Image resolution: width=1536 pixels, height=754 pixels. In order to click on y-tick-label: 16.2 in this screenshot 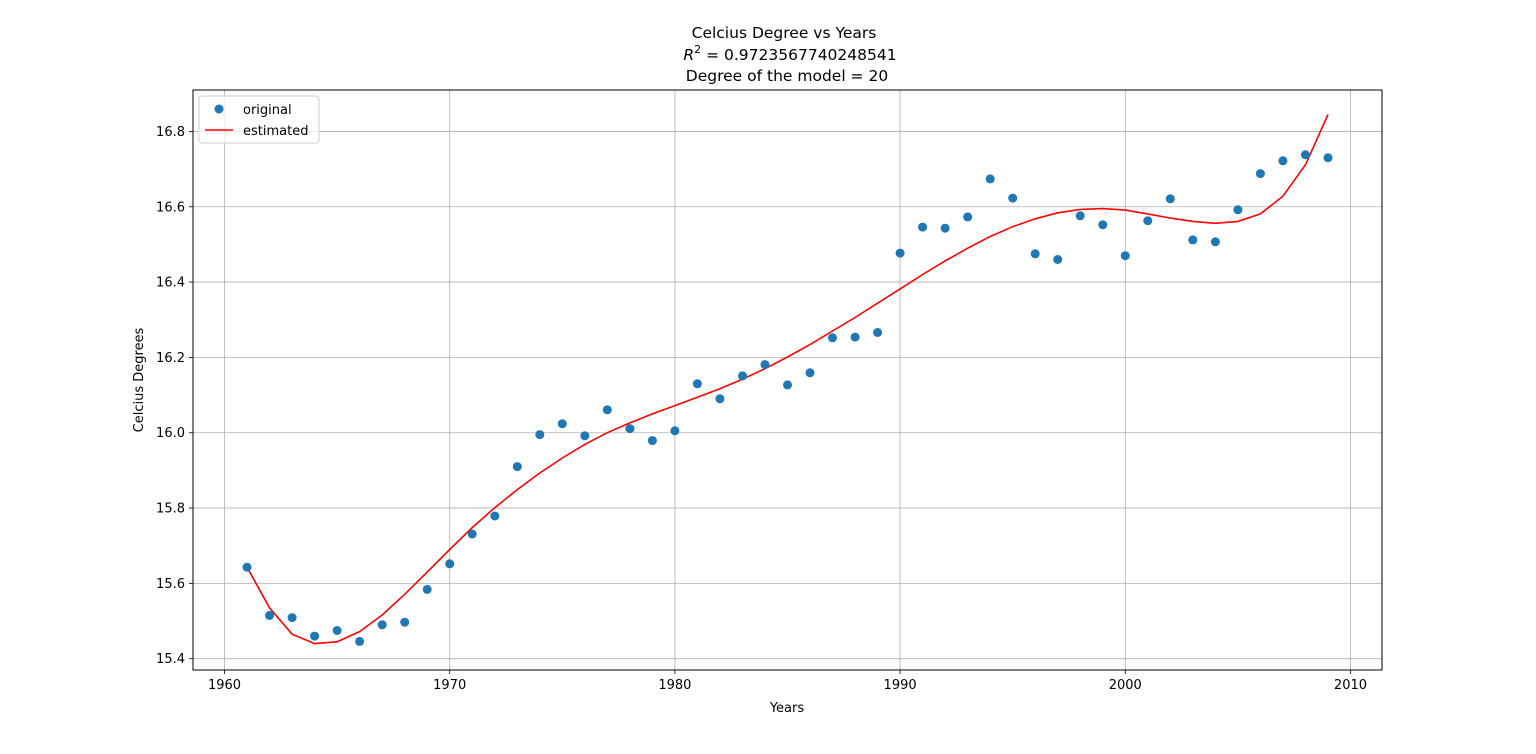, I will do `click(170, 358)`.